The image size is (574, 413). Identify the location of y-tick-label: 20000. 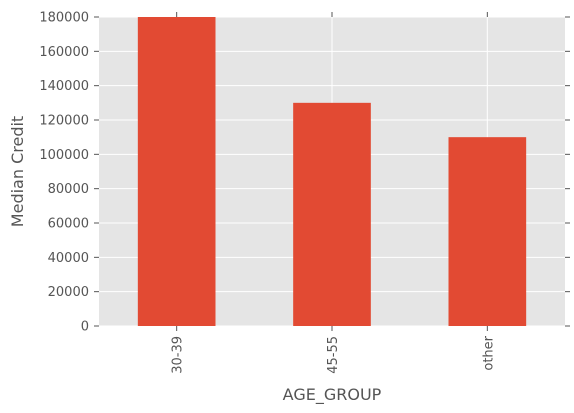
(68, 292).